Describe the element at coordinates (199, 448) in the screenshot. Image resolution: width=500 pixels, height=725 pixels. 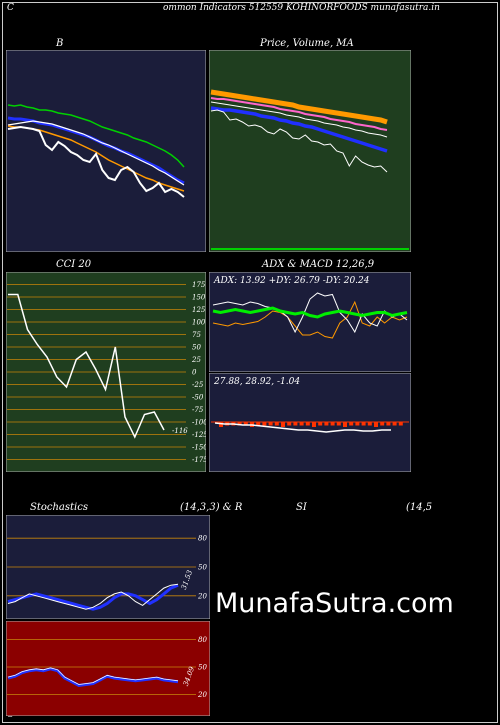
I see `cci-tick-label: -150` at that location.